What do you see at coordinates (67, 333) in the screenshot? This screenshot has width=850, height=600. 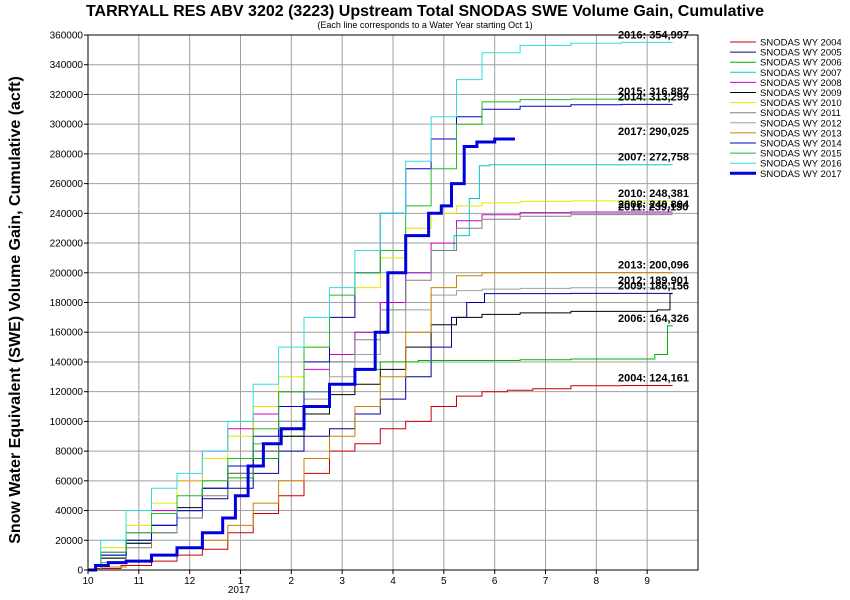 I see `y-tick-label: 160000` at bounding box center [67, 333].